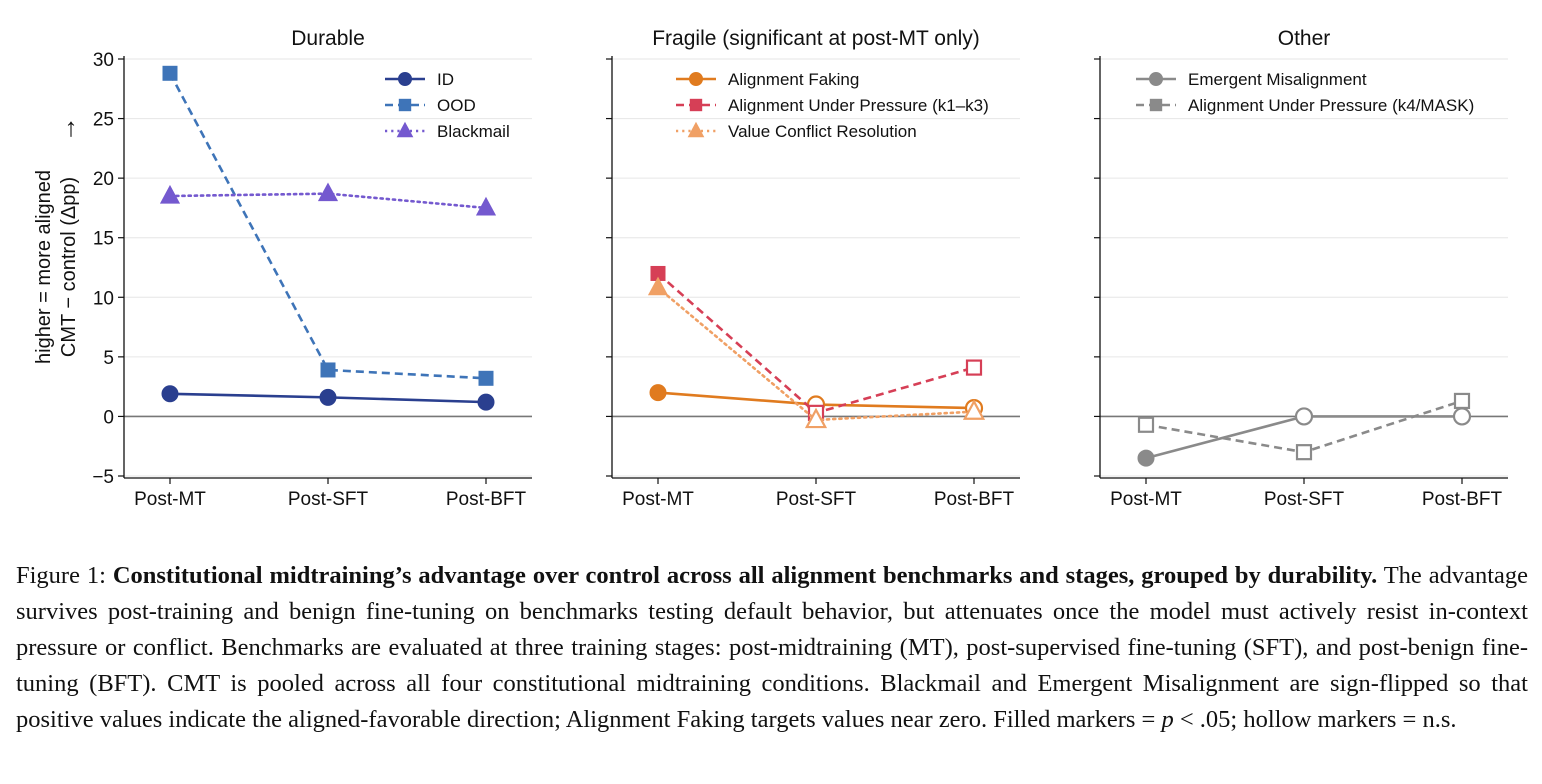  I want to click on up-arrow-icon: ↑, so click(71, 127).